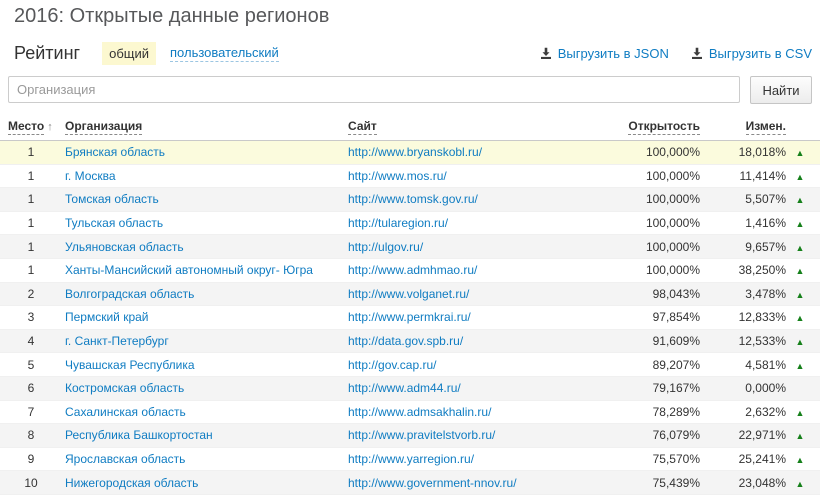 The image size is (820, 497). I want to click on organization-cell: Чувашская Республика, so click(205, 365).